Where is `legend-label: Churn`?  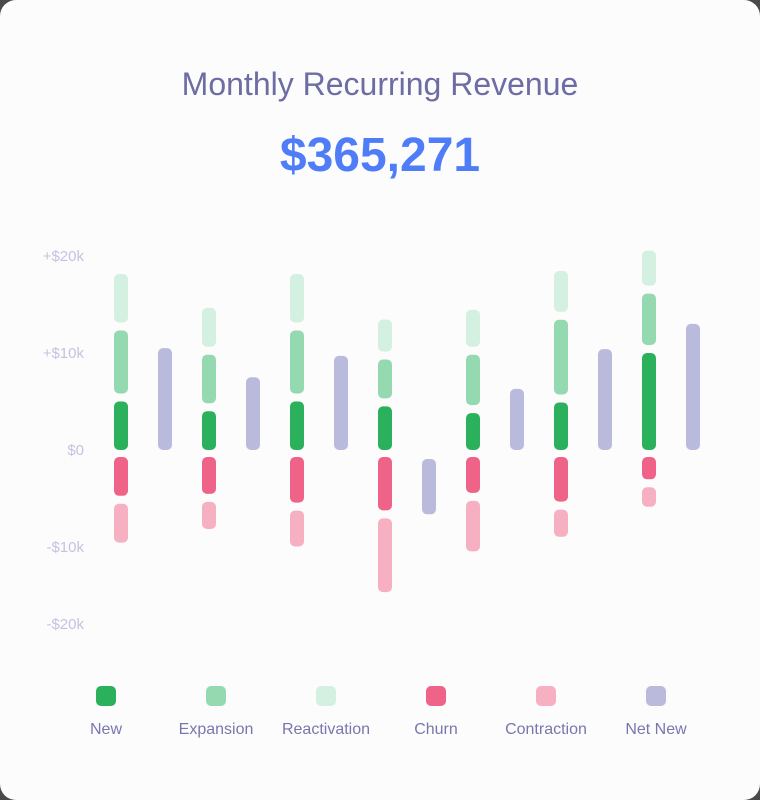 legend-label: Churn is located at coordinates (436, 729).